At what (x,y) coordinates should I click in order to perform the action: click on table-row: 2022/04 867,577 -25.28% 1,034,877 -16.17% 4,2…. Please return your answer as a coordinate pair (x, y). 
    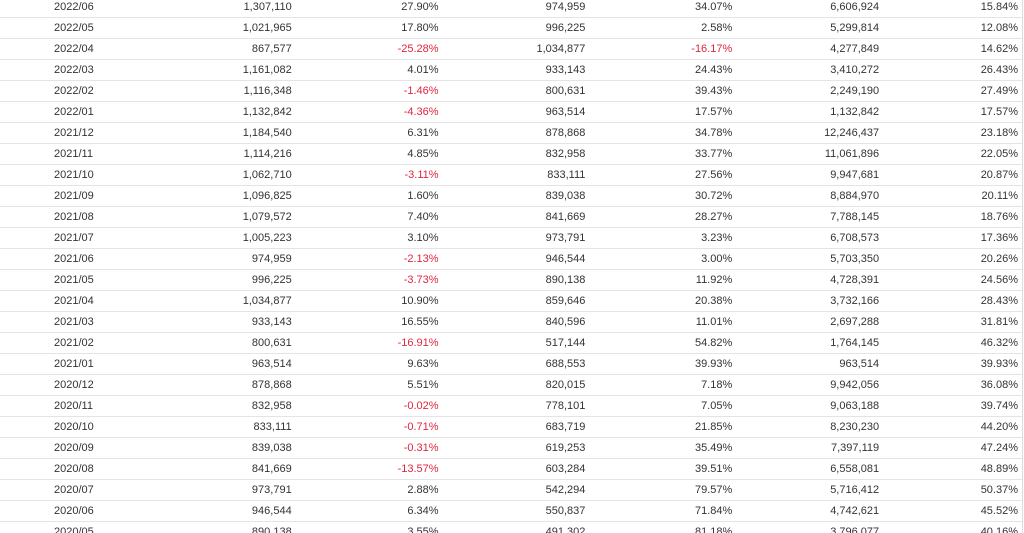
    Looking at the image, I should click on (511, 49).